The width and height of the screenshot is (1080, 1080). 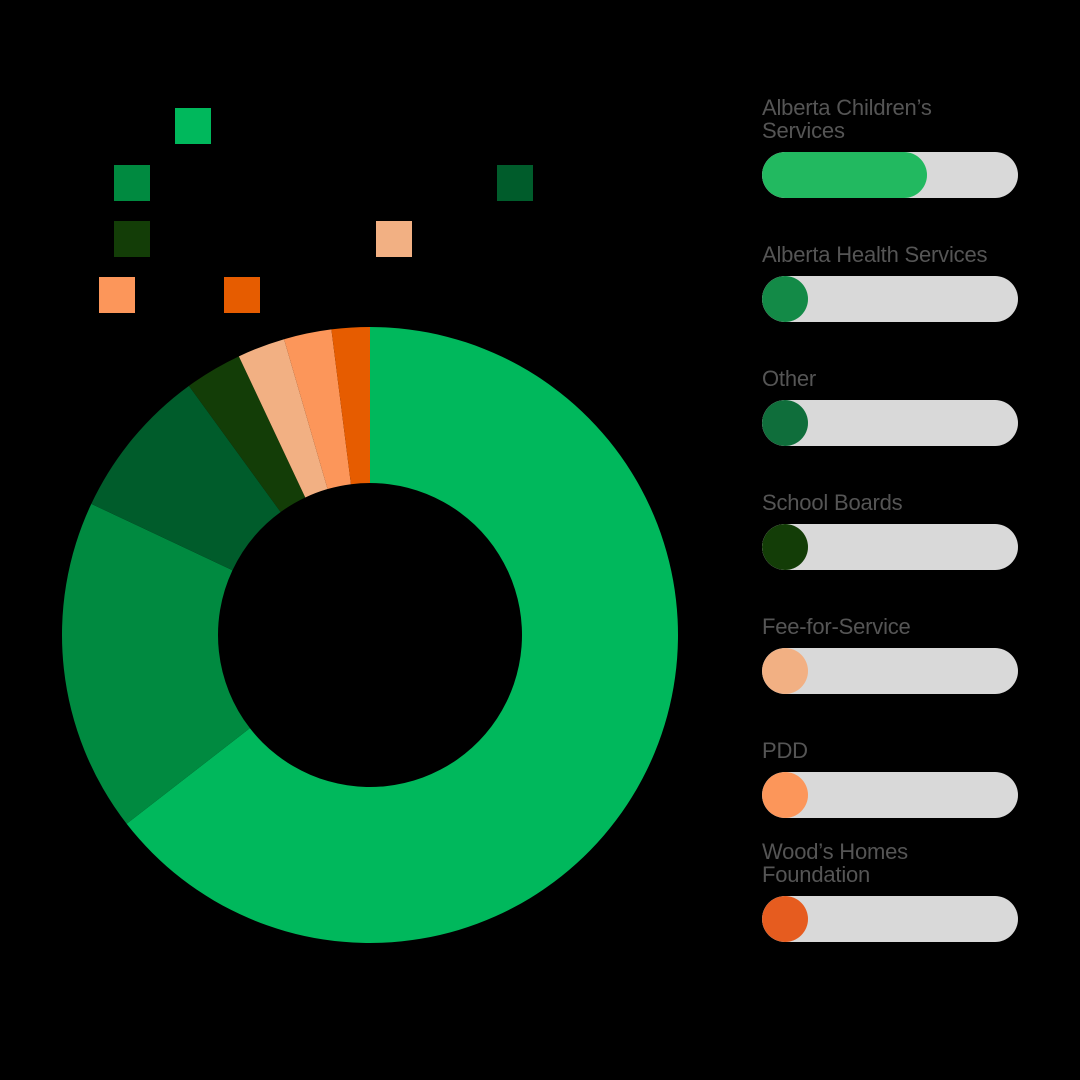 What do you see at coordinates (835, 863) in the screenshot?
I see `category-label: Wood’s Homes Foundation` at bounding box center [835, 863].